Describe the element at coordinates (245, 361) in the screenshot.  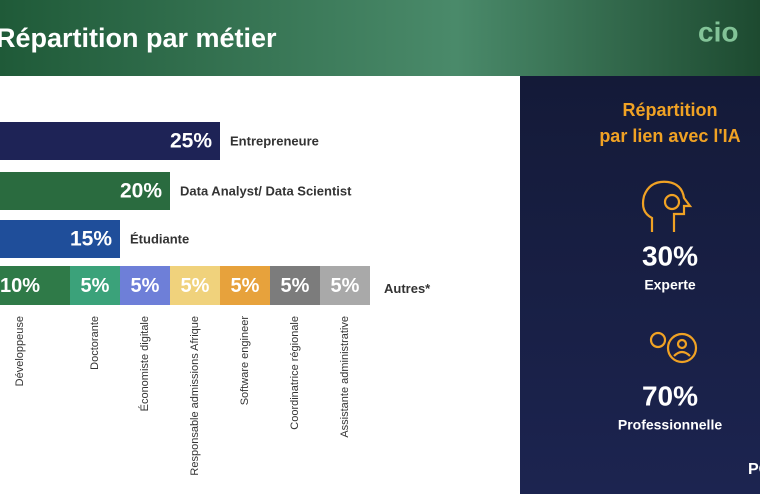
I see `segment-category: Software engineer` at that location.